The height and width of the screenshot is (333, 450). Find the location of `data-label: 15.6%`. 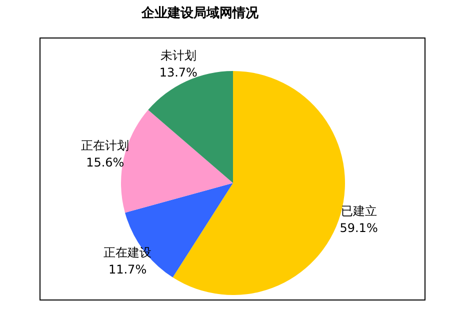

data-label: 15.6% is located at coordinates (105, 163).